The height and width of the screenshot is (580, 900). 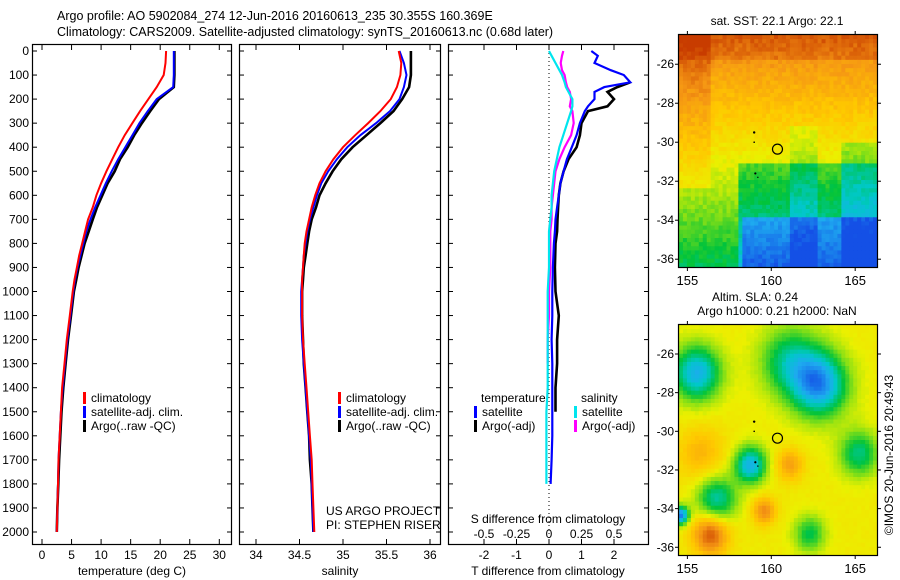 I want to click on y-tick-label: 1500, so click(x=15, y=412).